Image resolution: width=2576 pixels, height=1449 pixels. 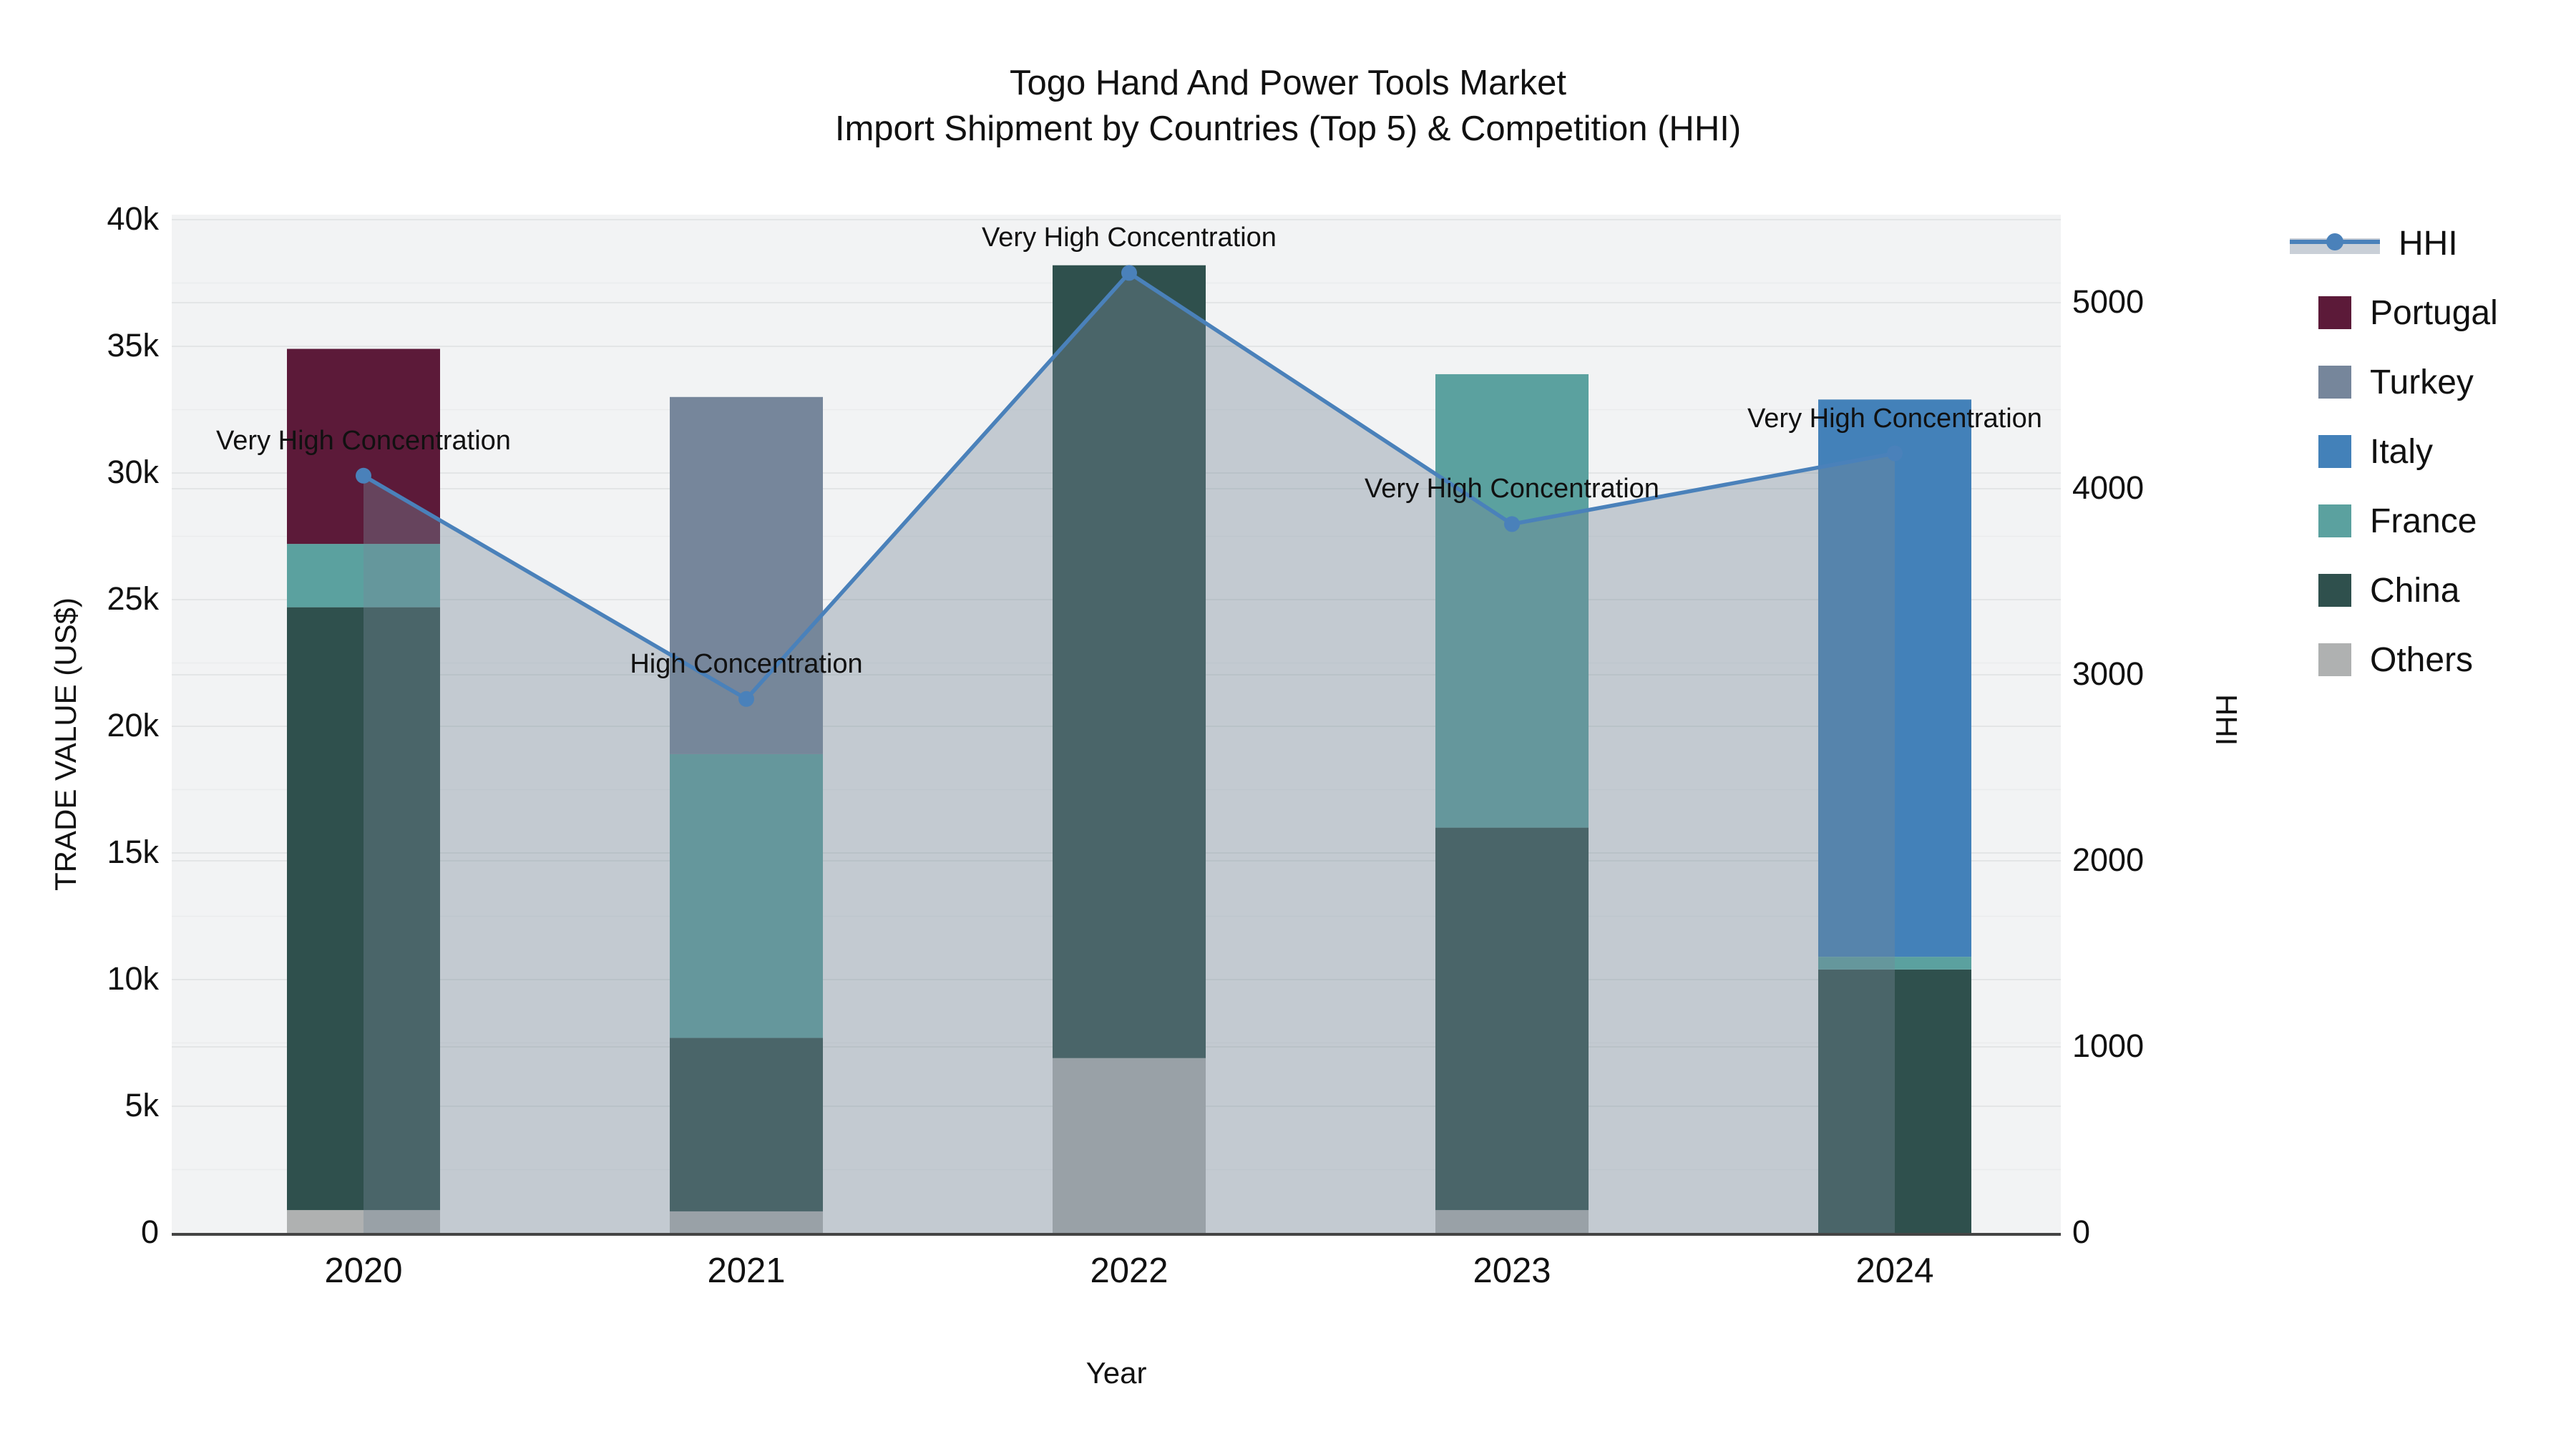 I want to click on annotation-2024: Very High Concentration, so click(x=1894, y=418).